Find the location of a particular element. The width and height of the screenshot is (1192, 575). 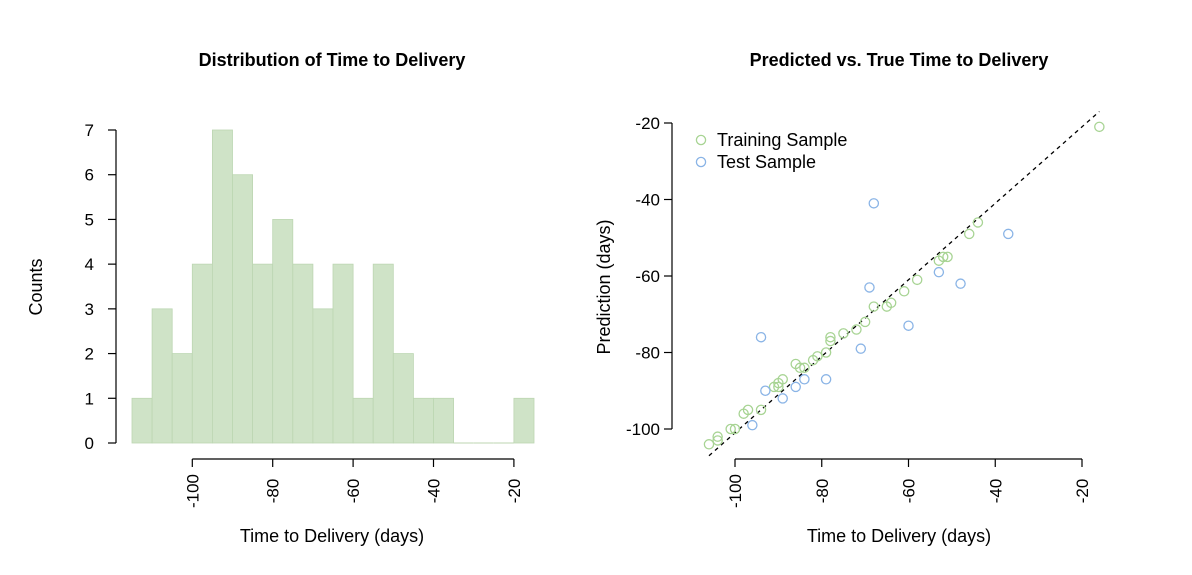

scatter-y-label: Prediction (days) is located at coordinates (604, 286).